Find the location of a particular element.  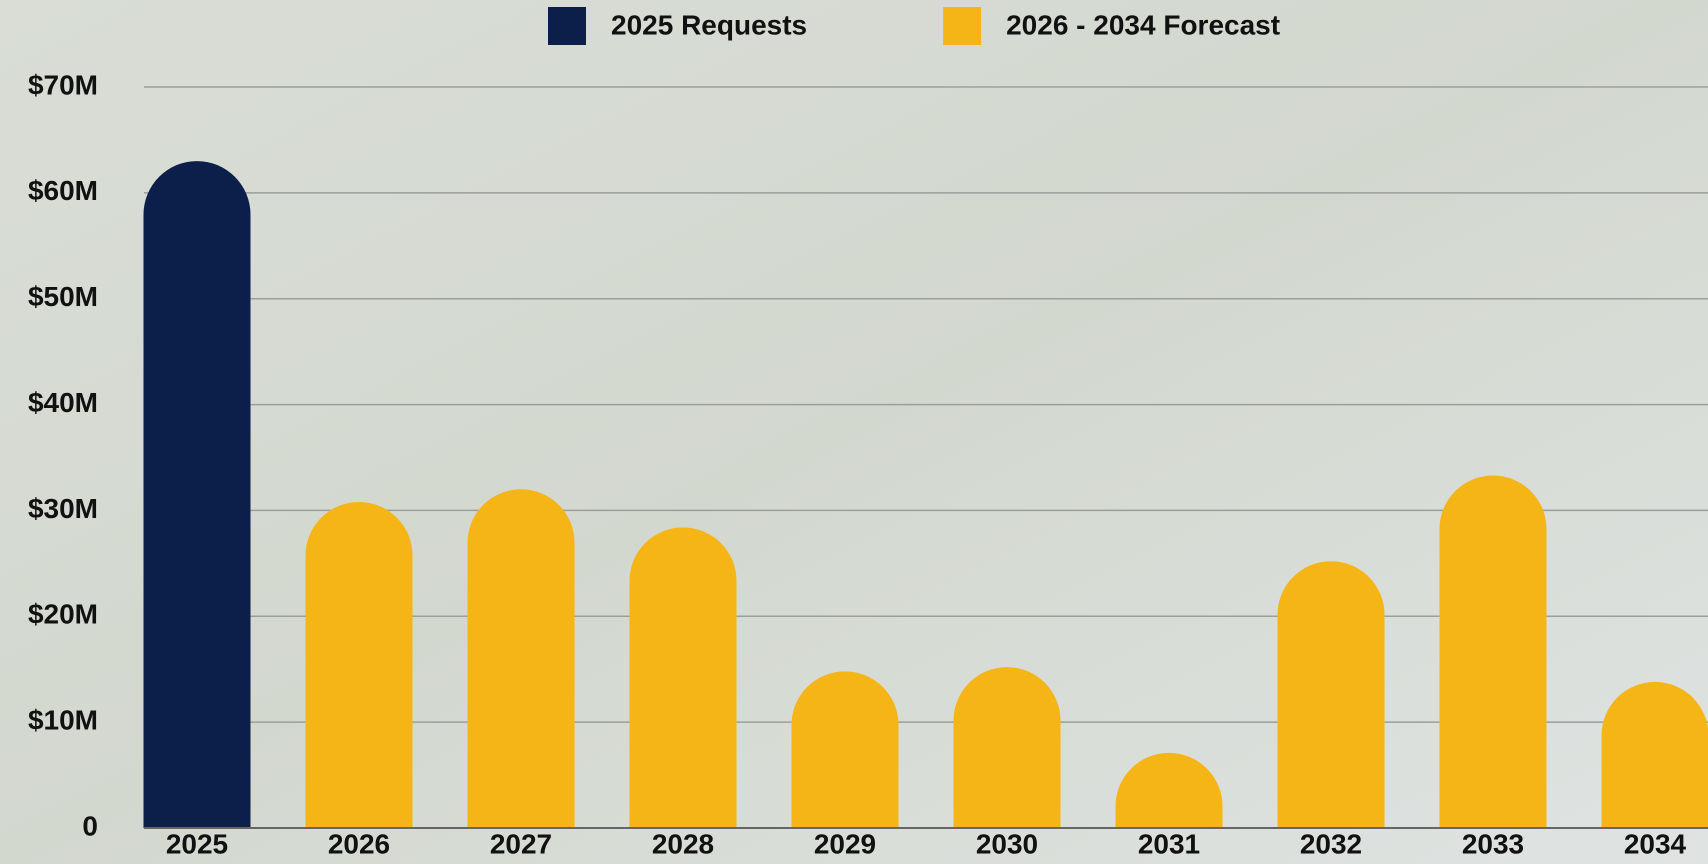

y-tick-label: 0 is located at coordinates (90, 825).